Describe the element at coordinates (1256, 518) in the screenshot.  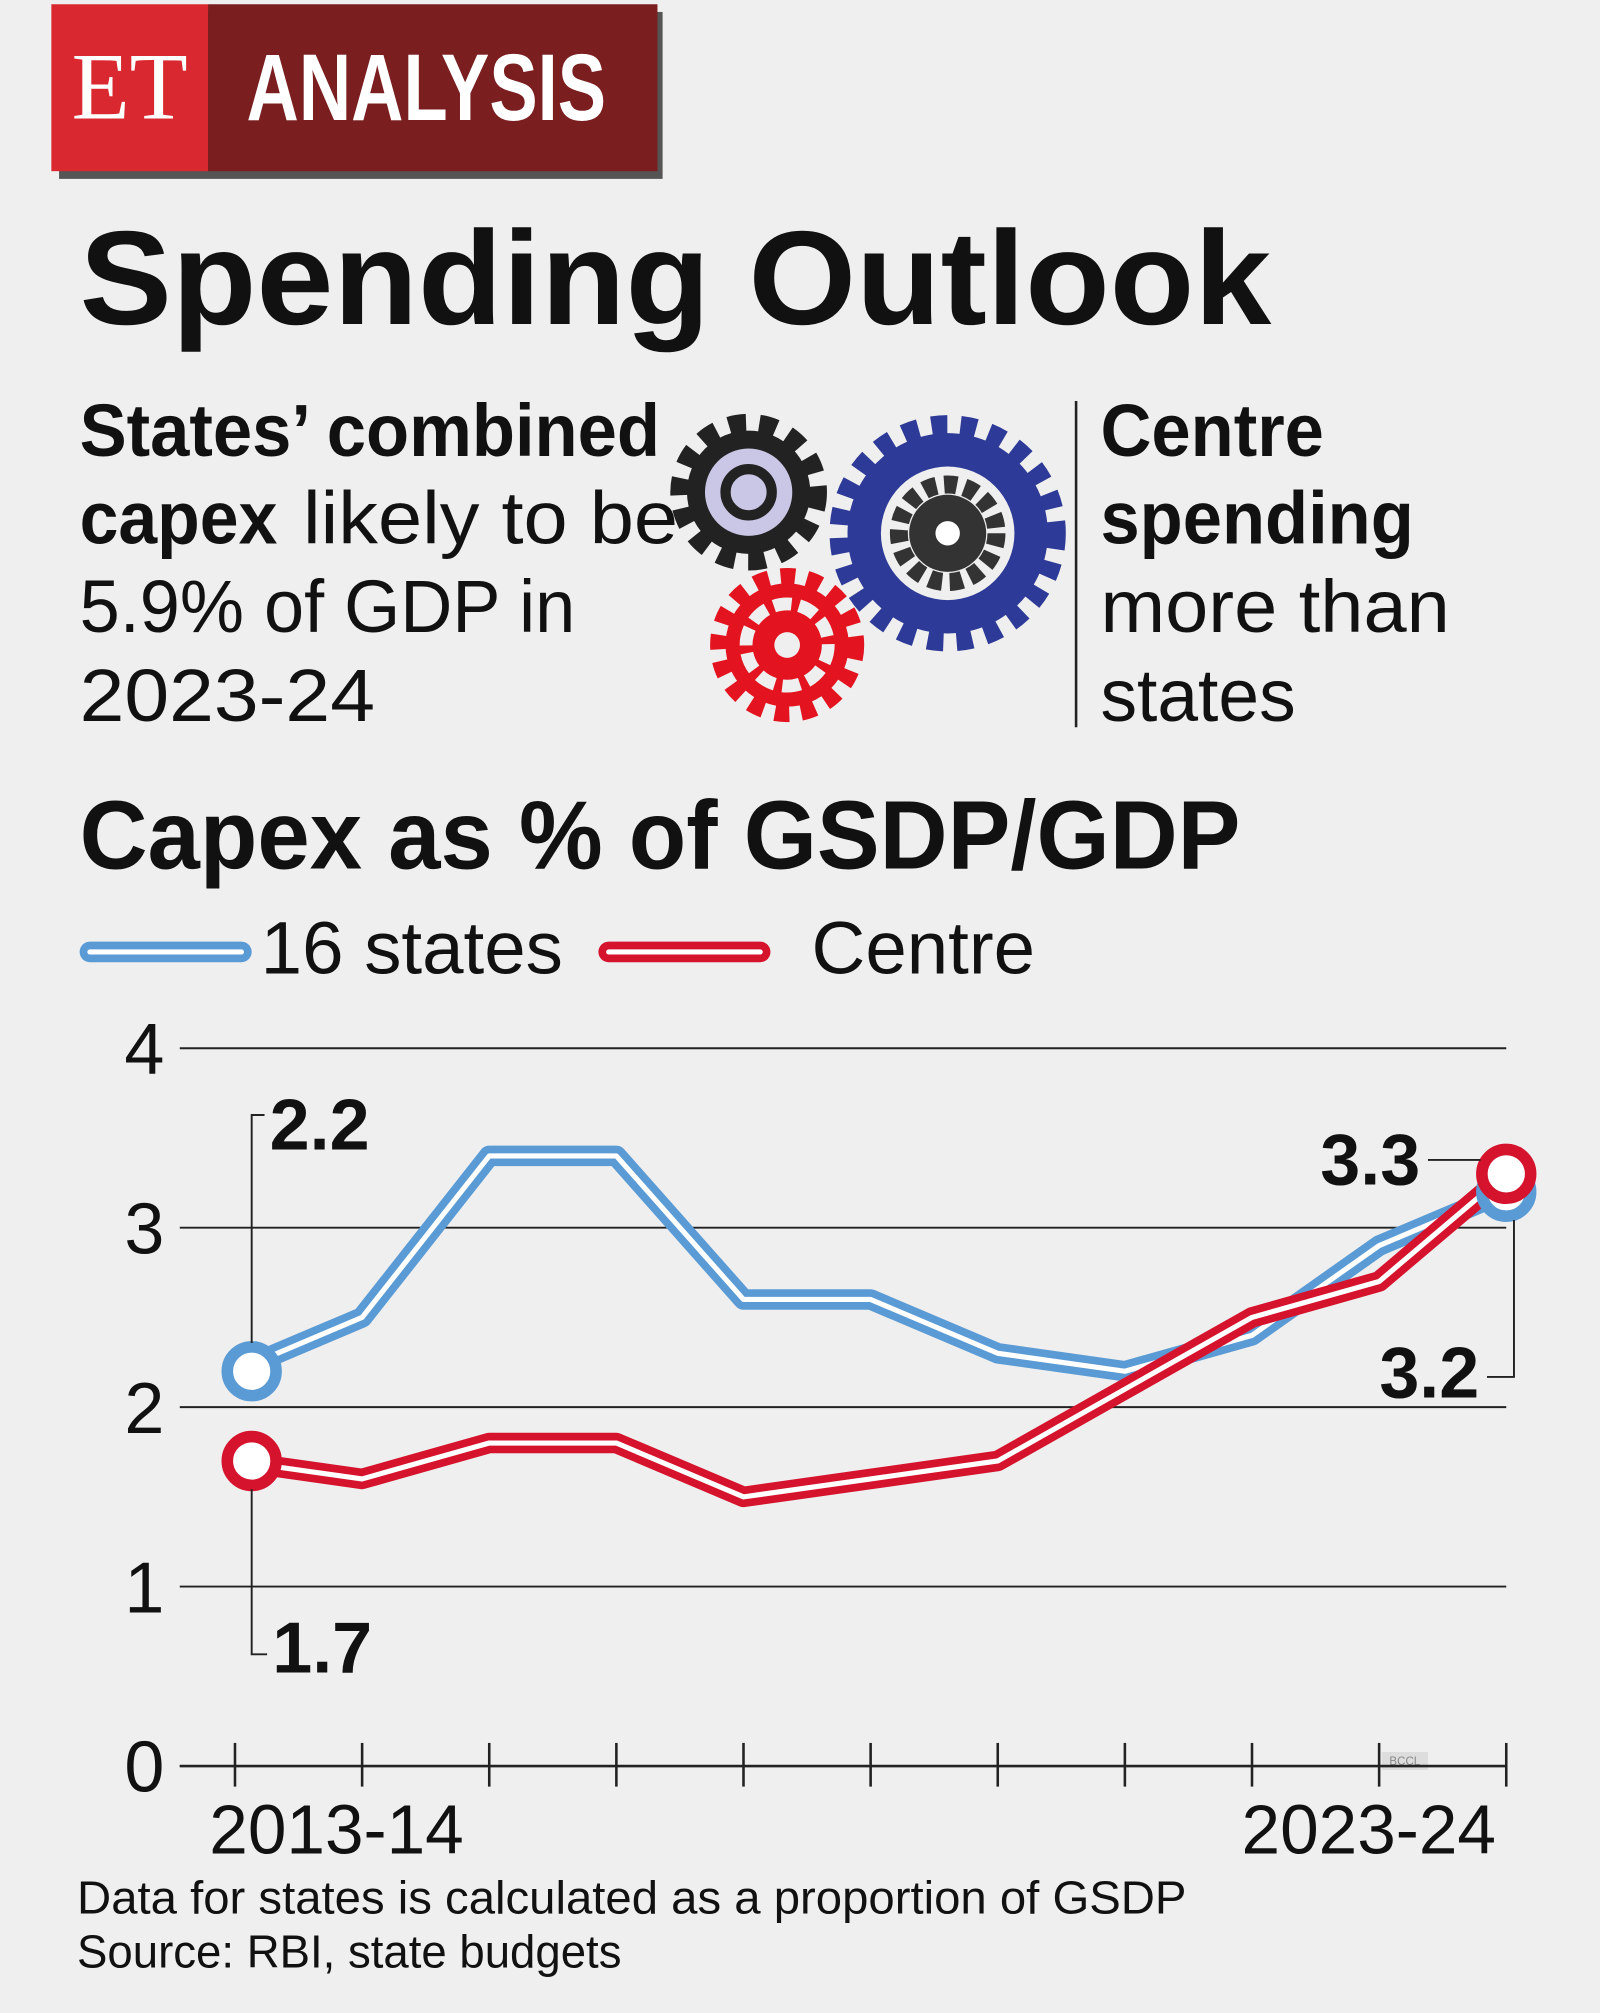
I see `intro-bold: spending` at that location.